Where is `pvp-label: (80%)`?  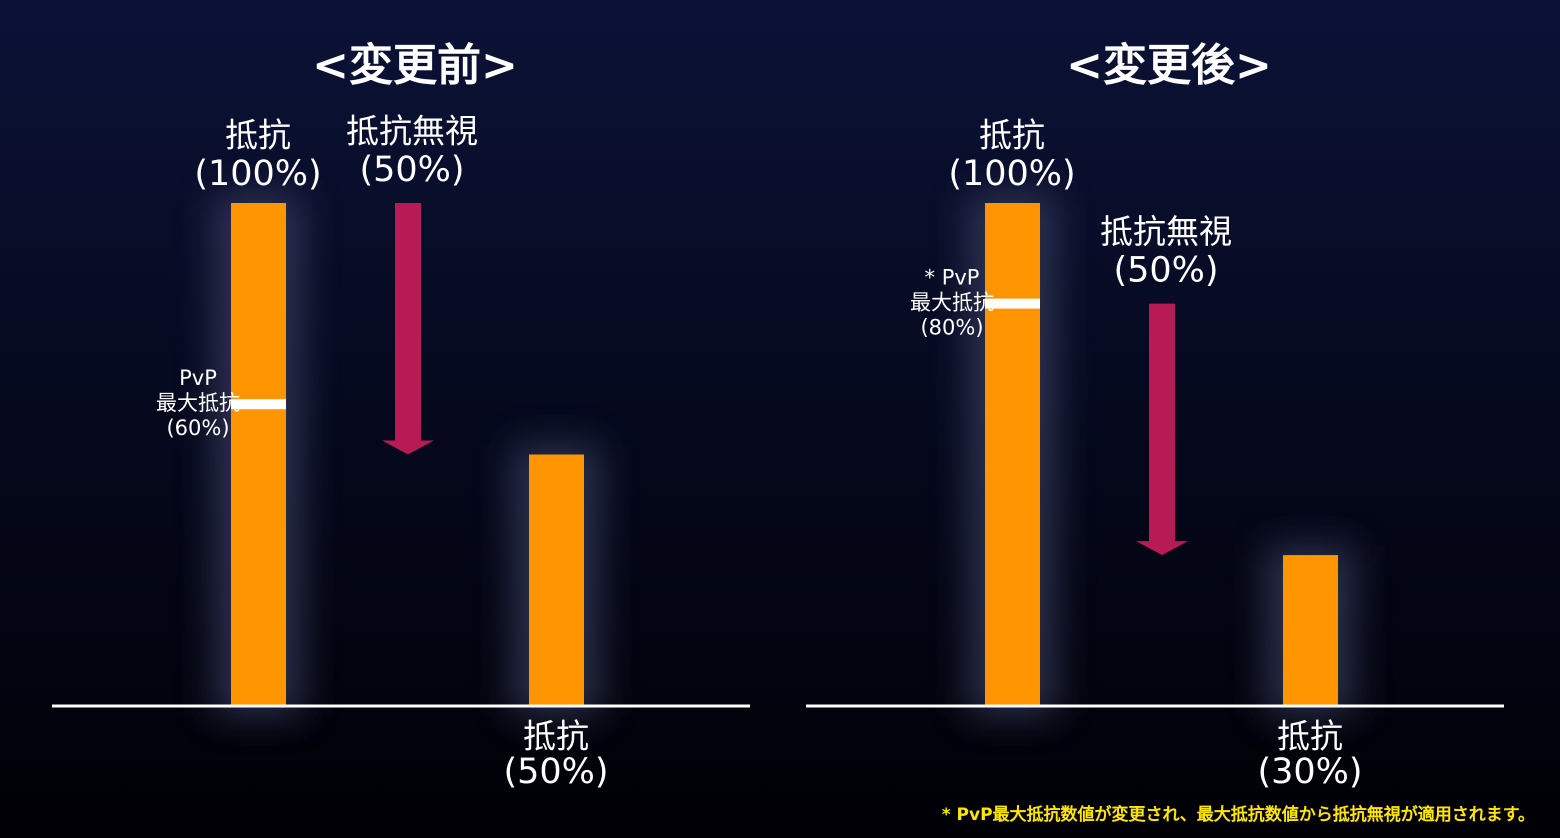
pvp-label: (80%) is located at coordinates (951, 328).